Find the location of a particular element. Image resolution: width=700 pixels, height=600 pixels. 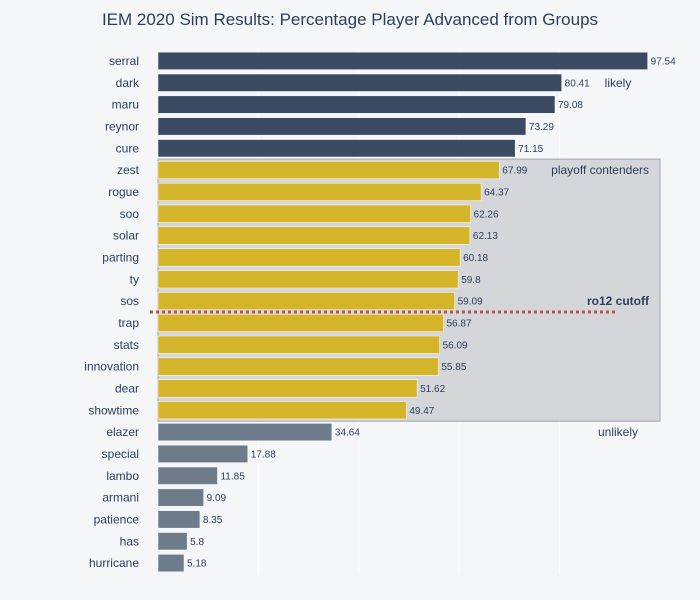

bar-elazer is located at coordinates (245, 432).